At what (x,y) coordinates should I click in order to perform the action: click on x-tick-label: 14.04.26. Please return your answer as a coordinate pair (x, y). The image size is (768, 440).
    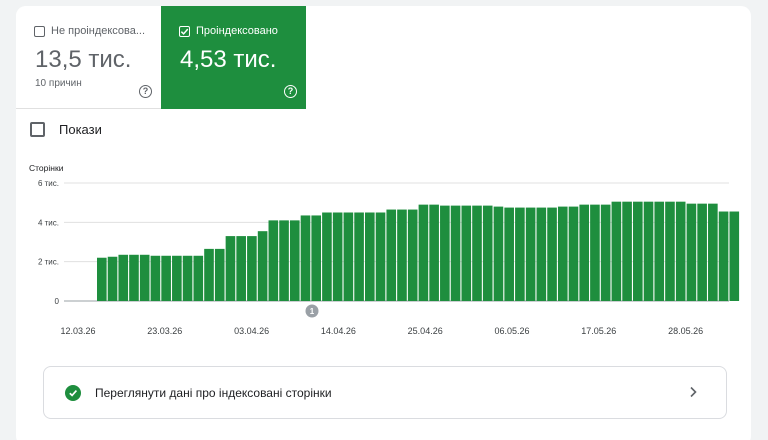
    Looking at the image, I should click on (338, 331).